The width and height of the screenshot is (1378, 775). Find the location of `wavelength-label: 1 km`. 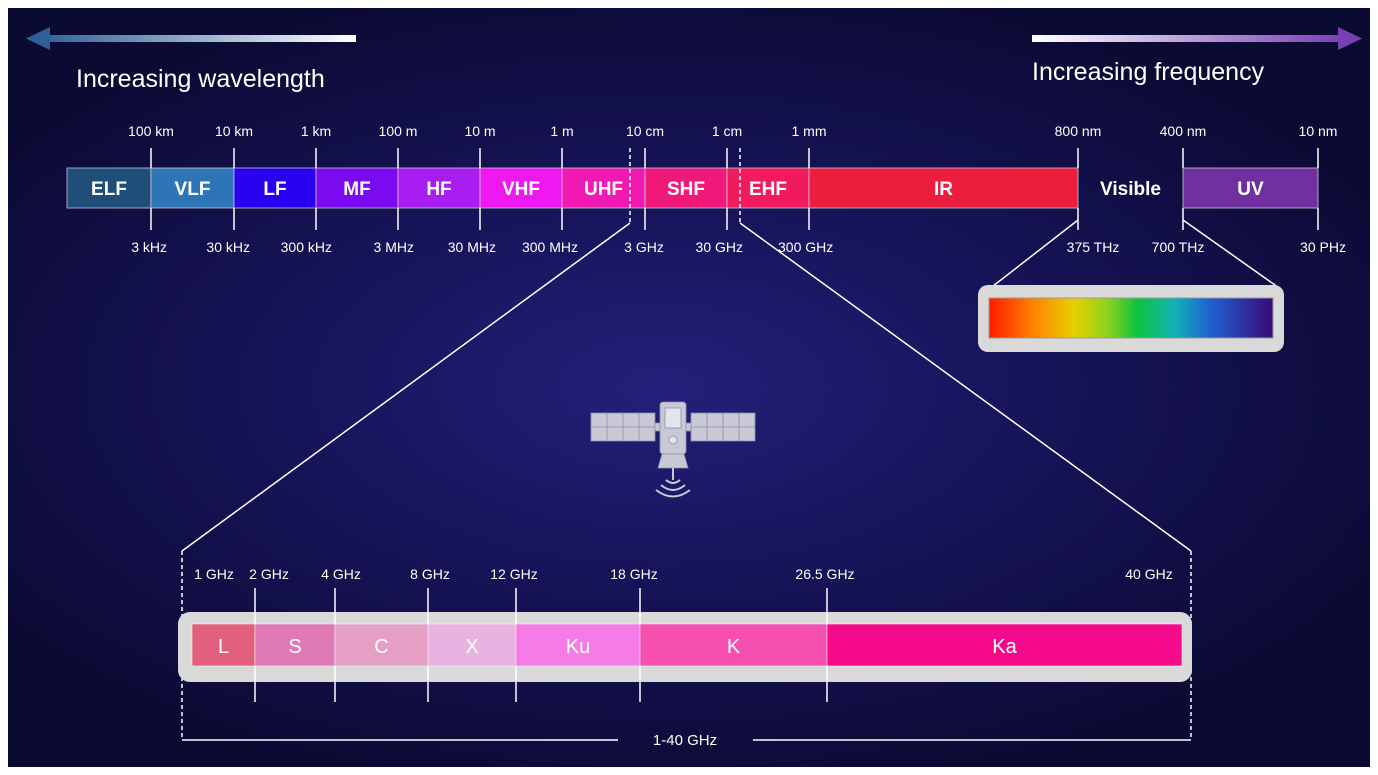

wavelength-label: 1 km is located at coordinates (316, 131).